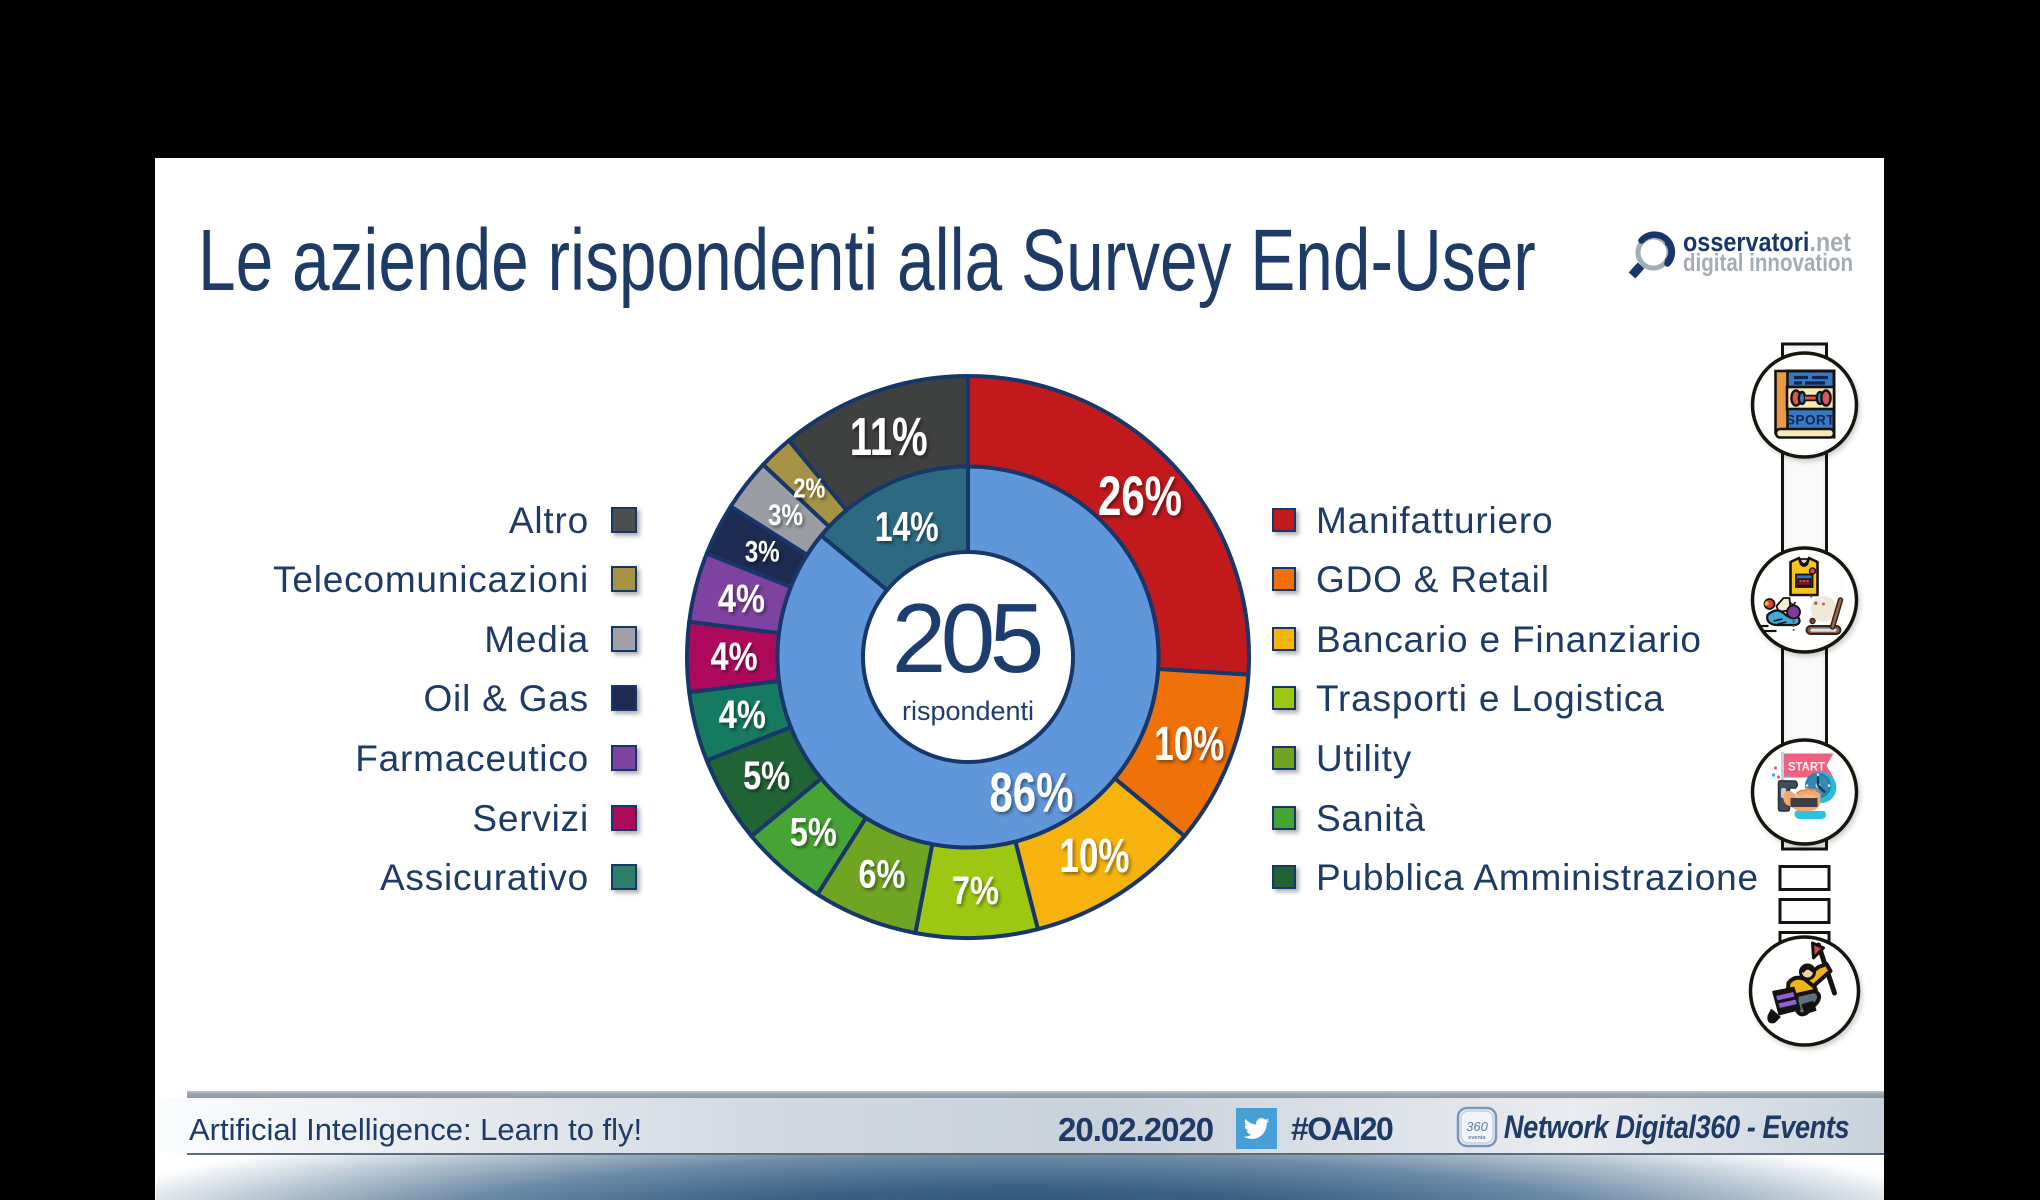 Image resolution: width=2040 pixels, height=1200 pixels. I want to click on svg-text: events, so click(1476, 1138).